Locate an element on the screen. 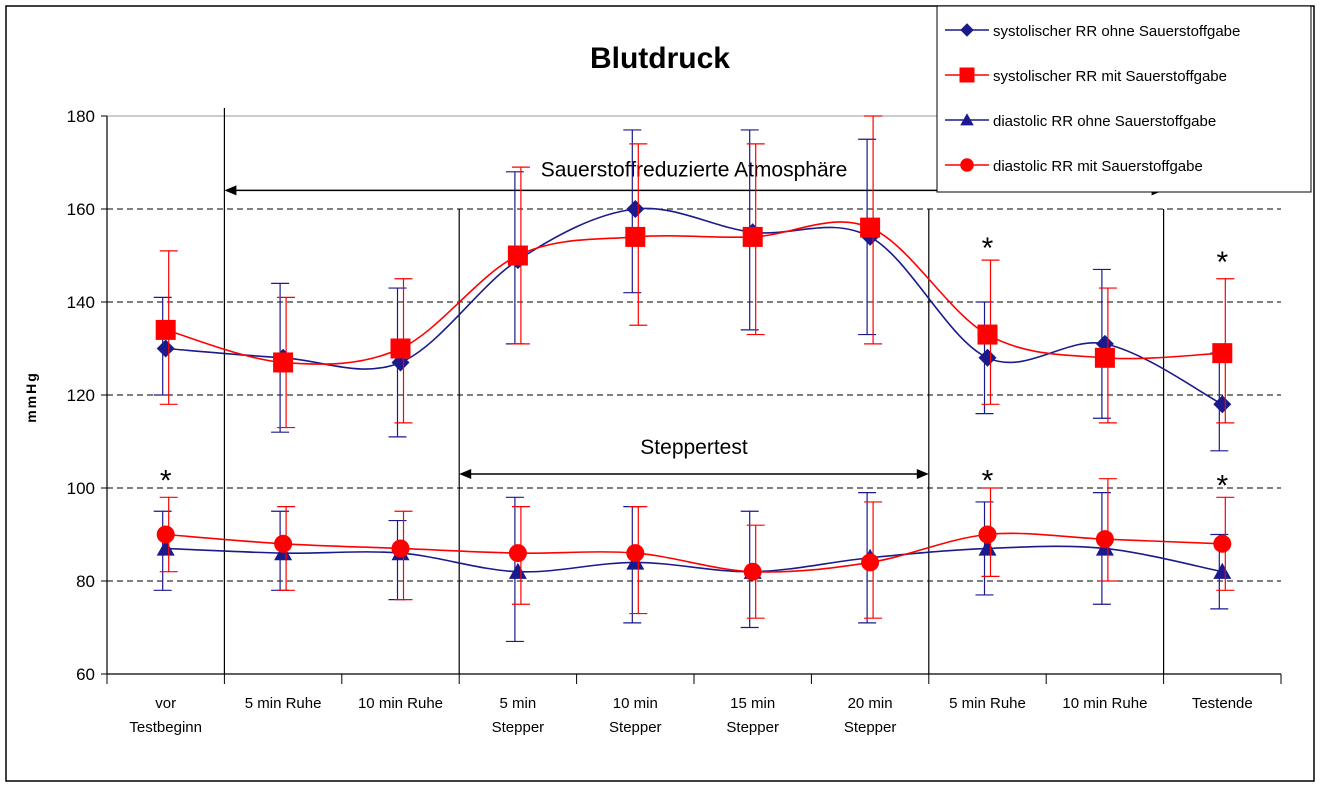  chart-title: Blutdruck is located at coordinates (660, 58).